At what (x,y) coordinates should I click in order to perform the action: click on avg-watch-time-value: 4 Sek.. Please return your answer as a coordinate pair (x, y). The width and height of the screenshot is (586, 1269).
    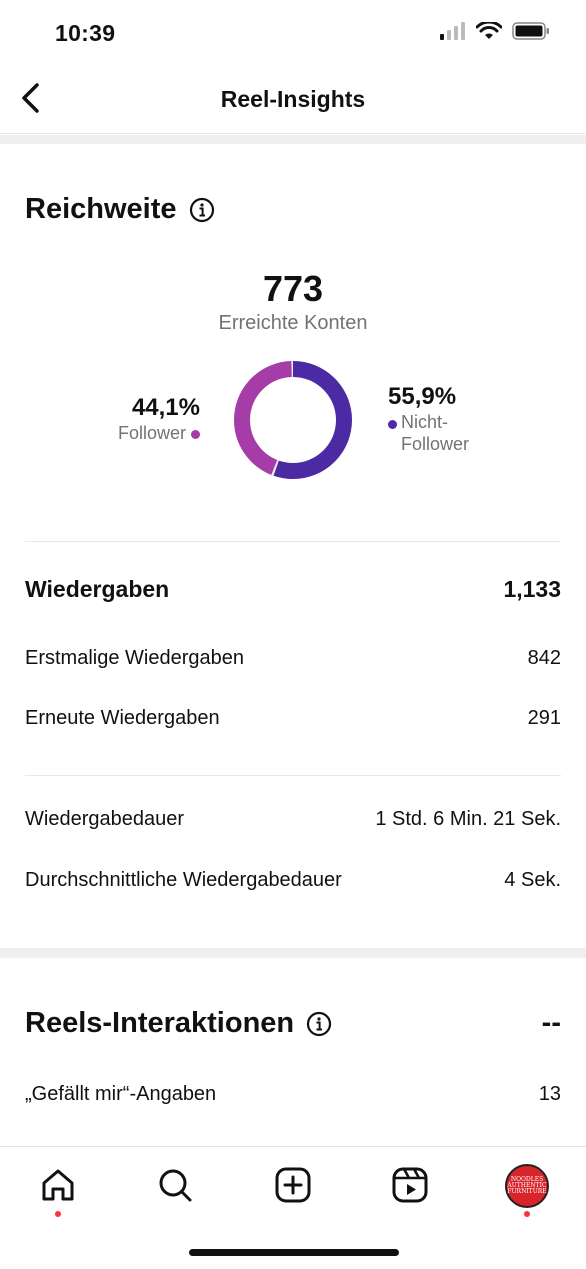
    Looking at the image, I should click on (532, 880).